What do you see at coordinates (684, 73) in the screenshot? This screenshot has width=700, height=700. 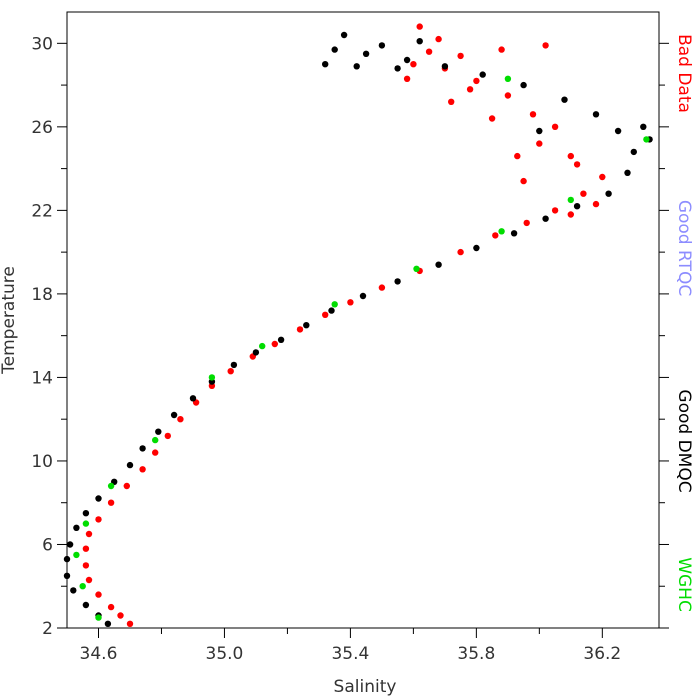 I see `legend-entry-bad-data: Bad Data` at bounding box center [684, 73].